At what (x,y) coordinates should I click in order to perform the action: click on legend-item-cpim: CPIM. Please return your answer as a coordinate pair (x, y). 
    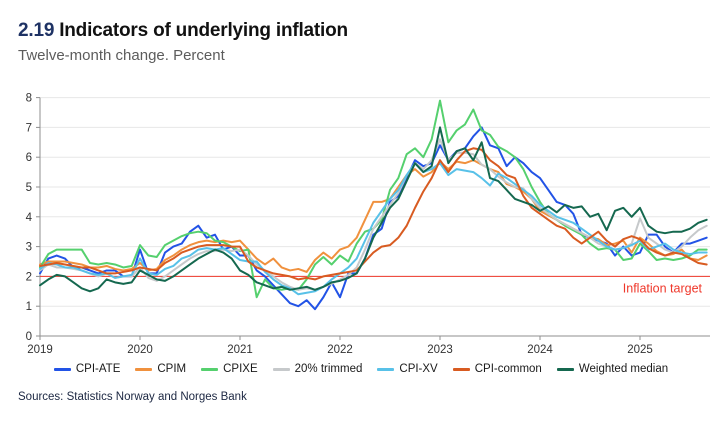
    Looking at the image, I should click on (160, 369).